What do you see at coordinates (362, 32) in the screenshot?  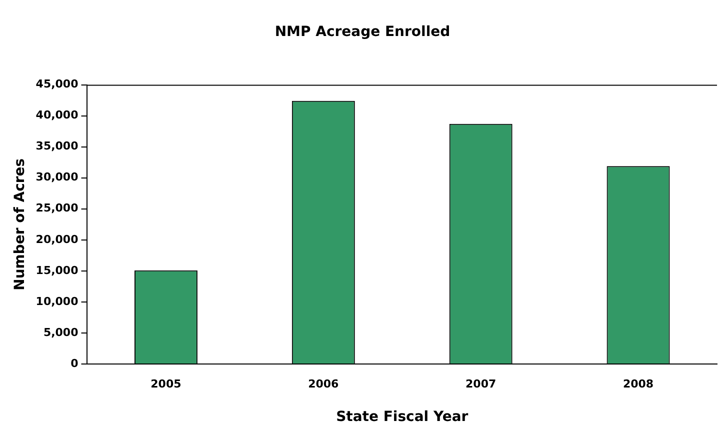 I see `chart-title: NMP Acreage Enrolled` at bounding box center [362, 32].